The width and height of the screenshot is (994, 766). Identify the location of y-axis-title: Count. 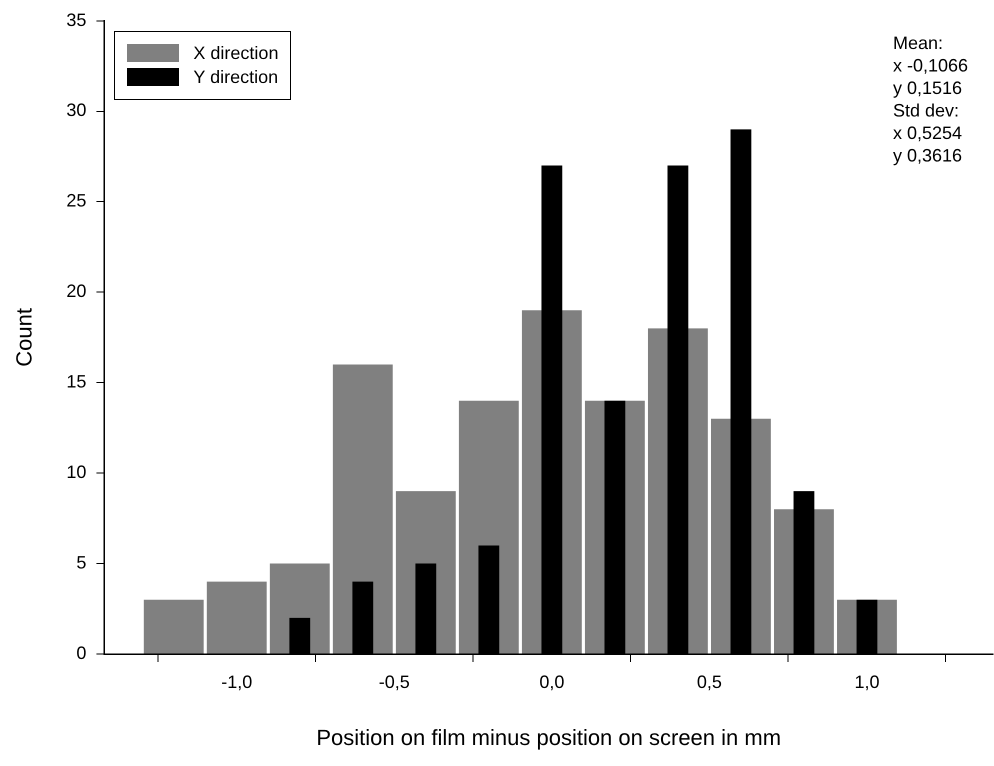
(23, 337).